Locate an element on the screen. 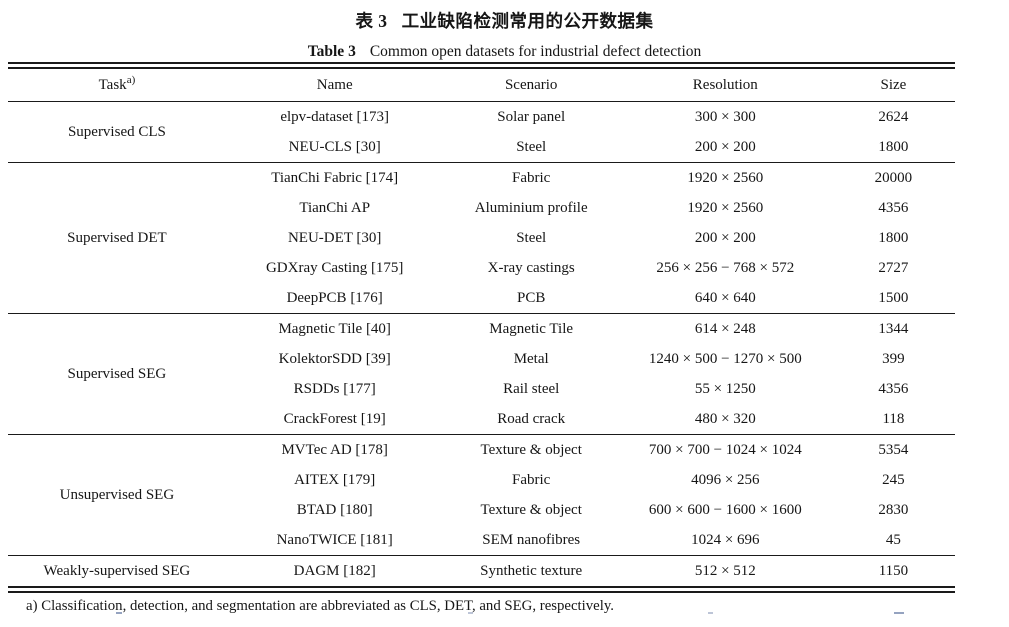 This screenshot has width=1009, height=627. task-cell: Supervised CLS is located at coordinates (116, 132).